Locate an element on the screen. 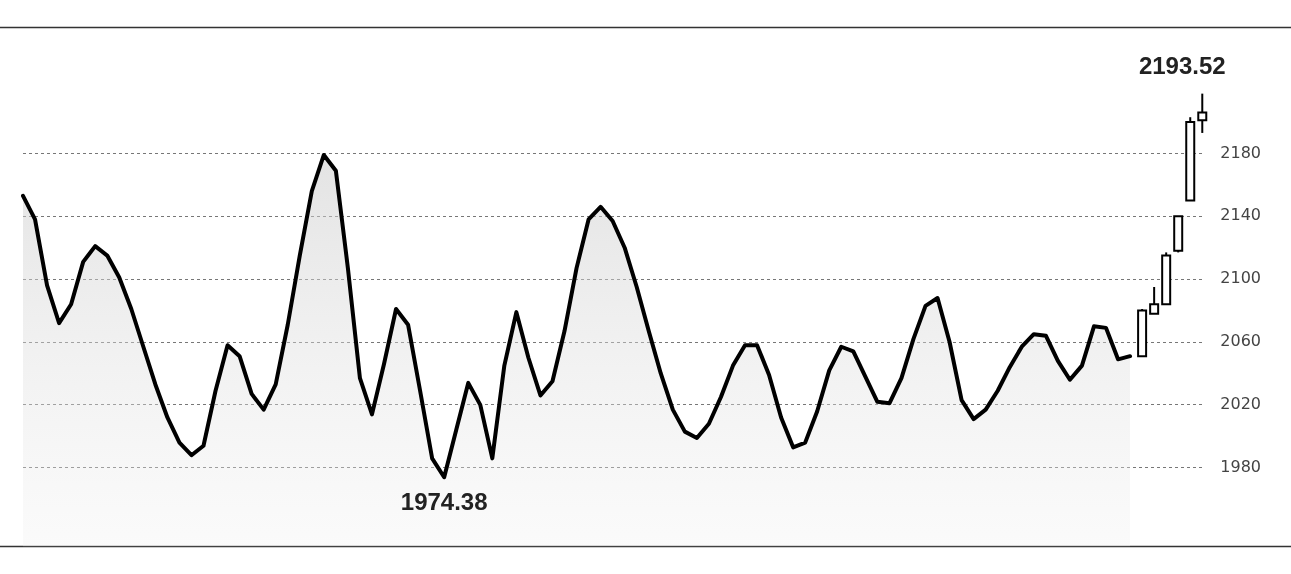 This screenshot has width=1291, height=574. annotation: 2193.52 is located at coordinates (1182, 66).